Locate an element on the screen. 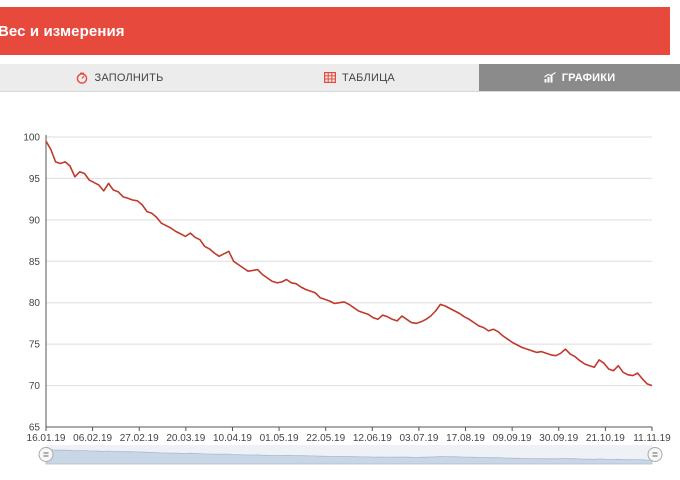 This screenshot has width=680, height=480. y-tick-label: 65 is located at coordinates (35, 428).